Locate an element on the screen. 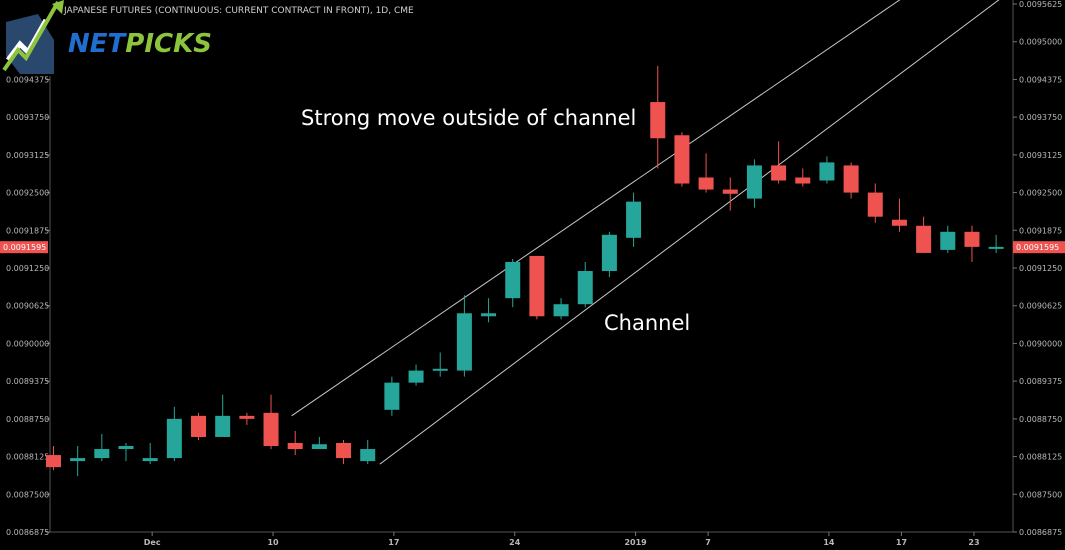 Image resolution: width=1065 pixels, height=550 pixels. y-tick-label-right: 0.0089375 is located at coordinates (1040, 381).